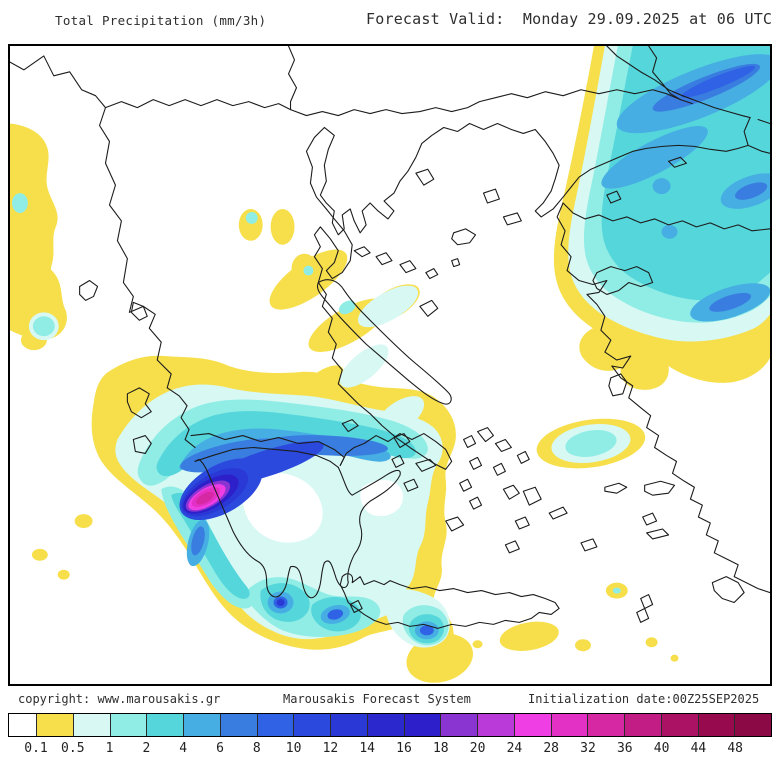  Describe the element at coordinates (551, 748) in the screenshot. I see `legend-label: 28` at that location.